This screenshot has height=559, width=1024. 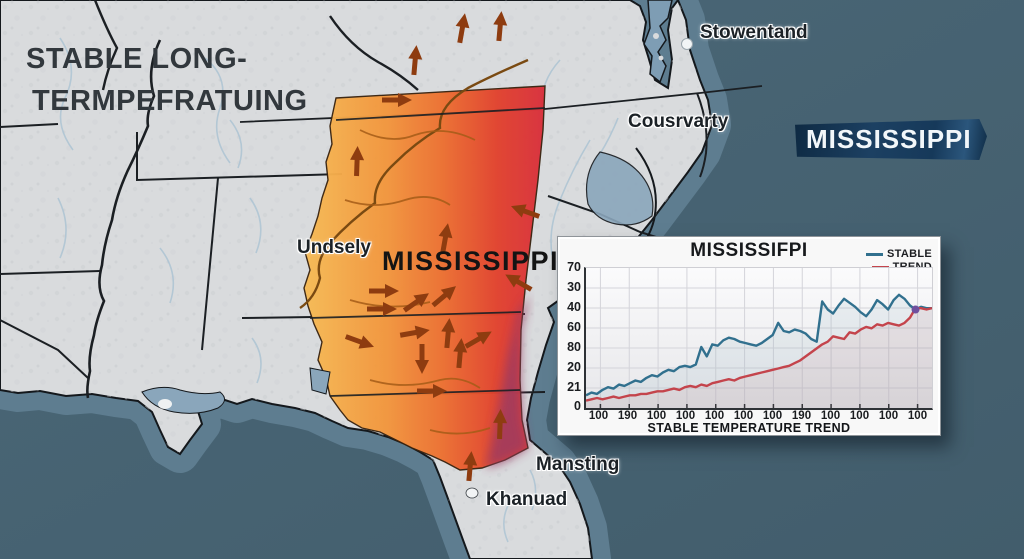 I want to click on state-banner-label: MISSISSIPPI, so click(x=889, y=139).